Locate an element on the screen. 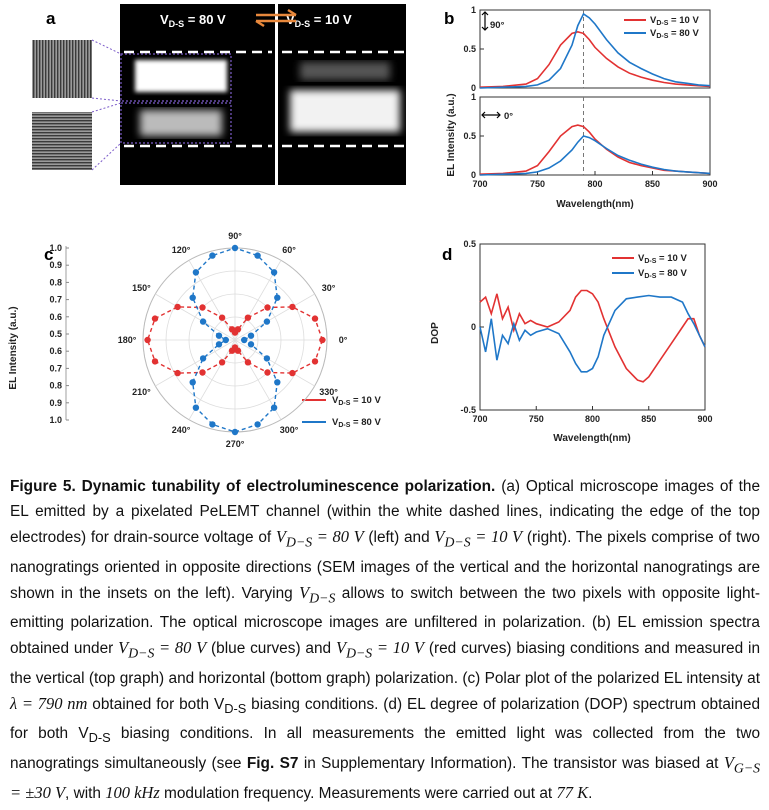 The height and width of the screenshot is (810, 769). sem-horizontal-inset is located at coordinates (62, 141).